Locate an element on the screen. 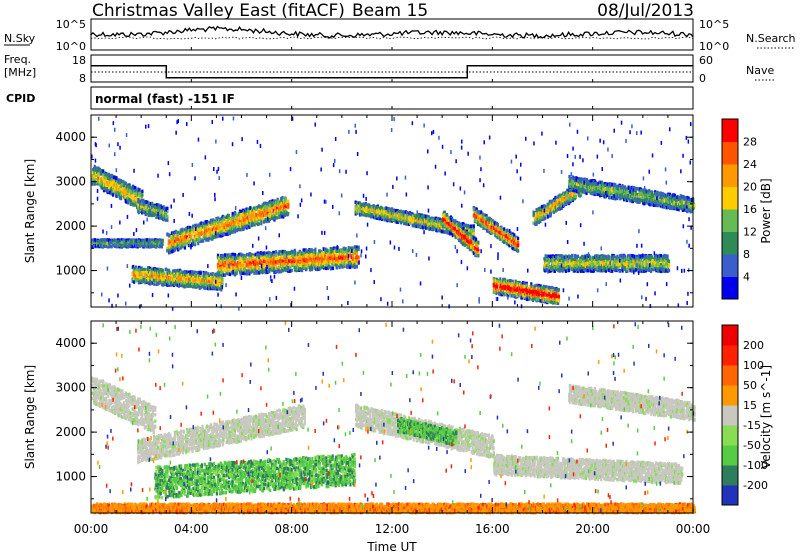  nave-label: Nave is located at coordinates (760, 70).